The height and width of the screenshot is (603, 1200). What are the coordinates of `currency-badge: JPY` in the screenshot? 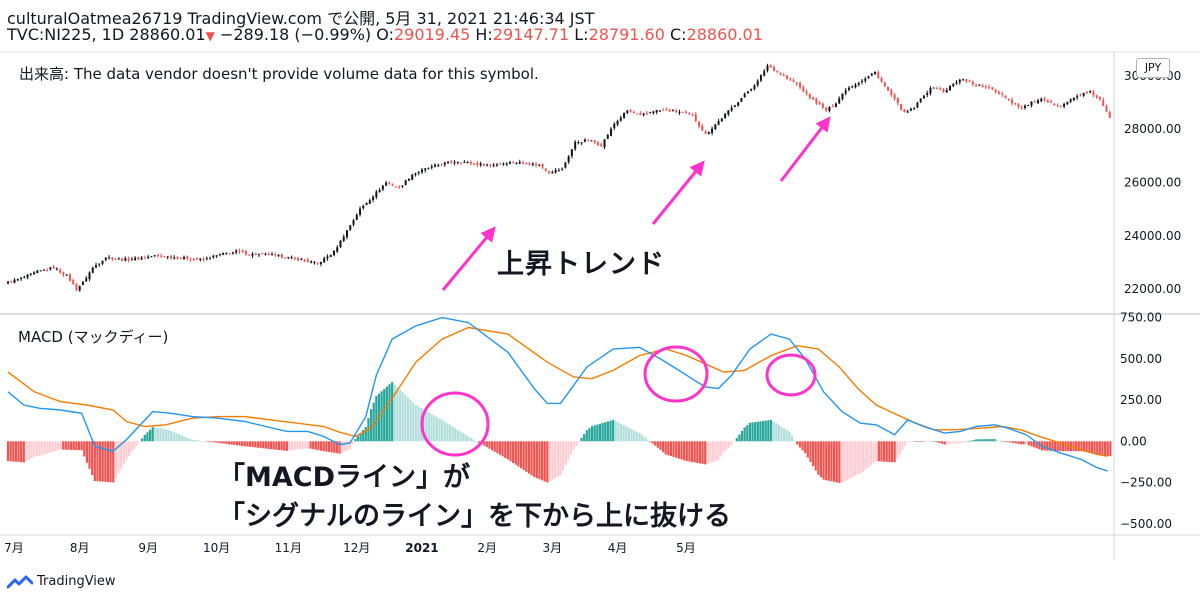 It's located at (1153, 68).